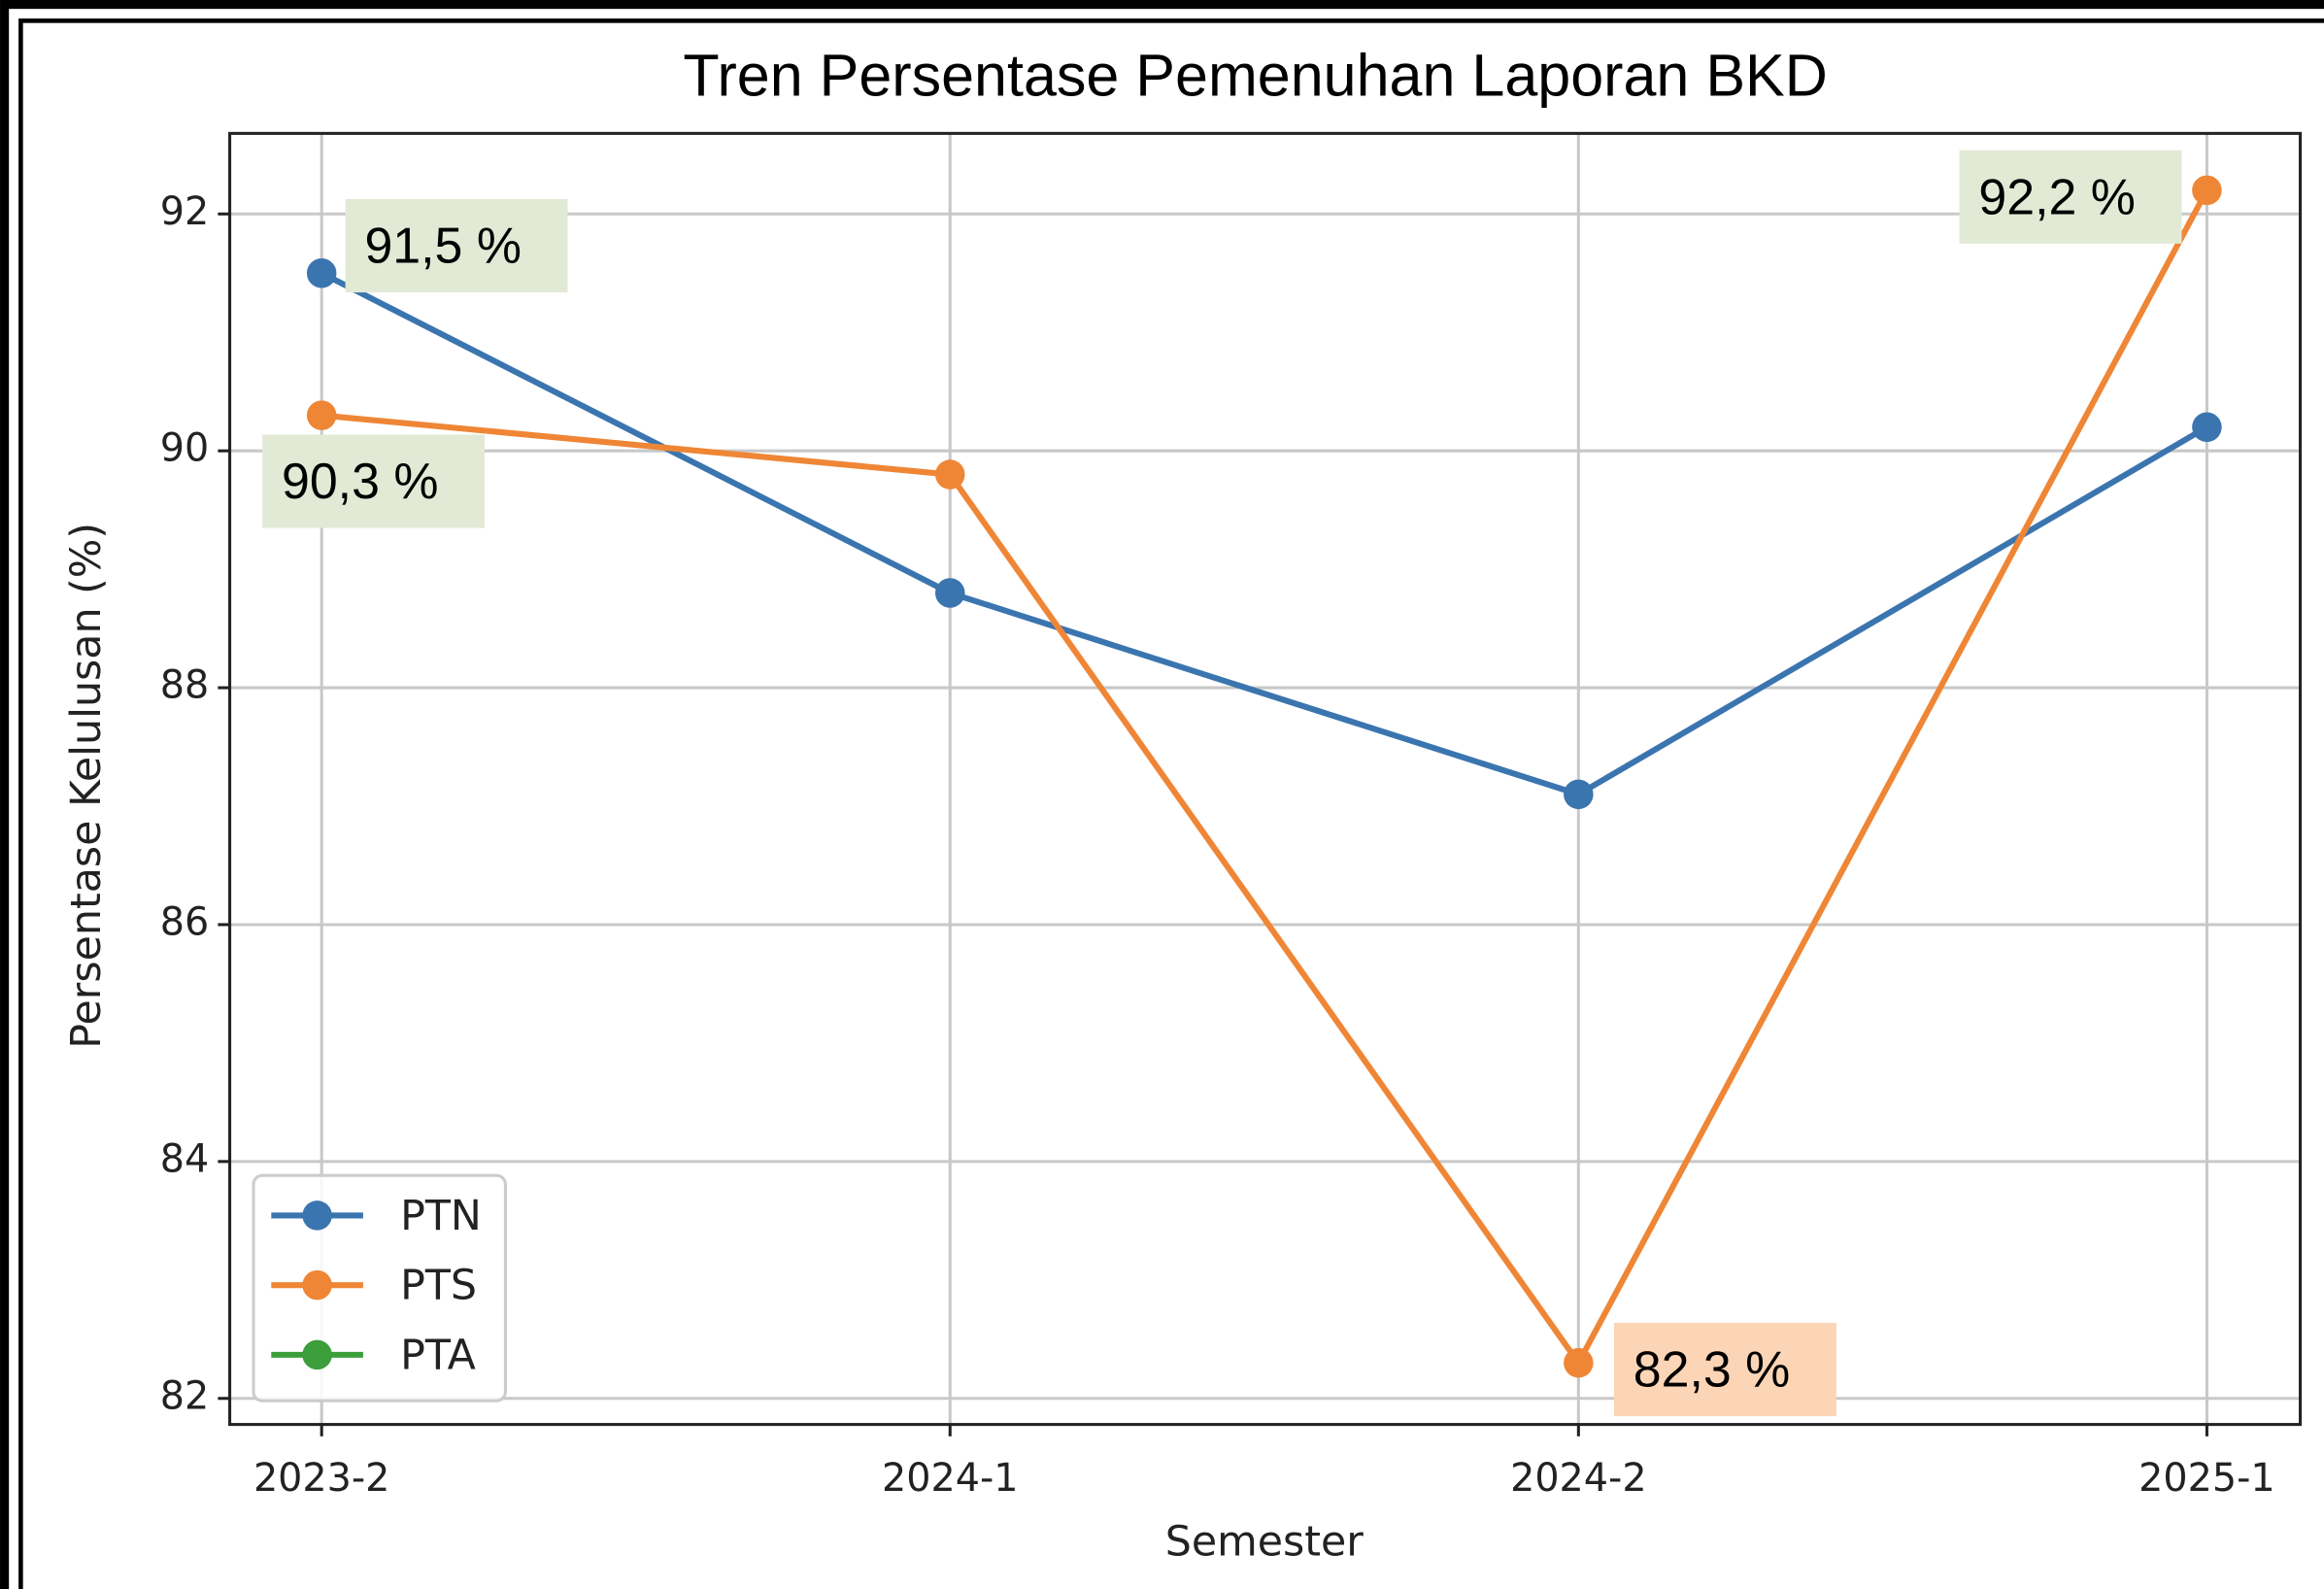 This screenshot has height=1589, width=2324. What do you see at coordinates (441, 1216) in the screenshot?
I see `legend-label: PTN` at bounding box center [441, 1216].